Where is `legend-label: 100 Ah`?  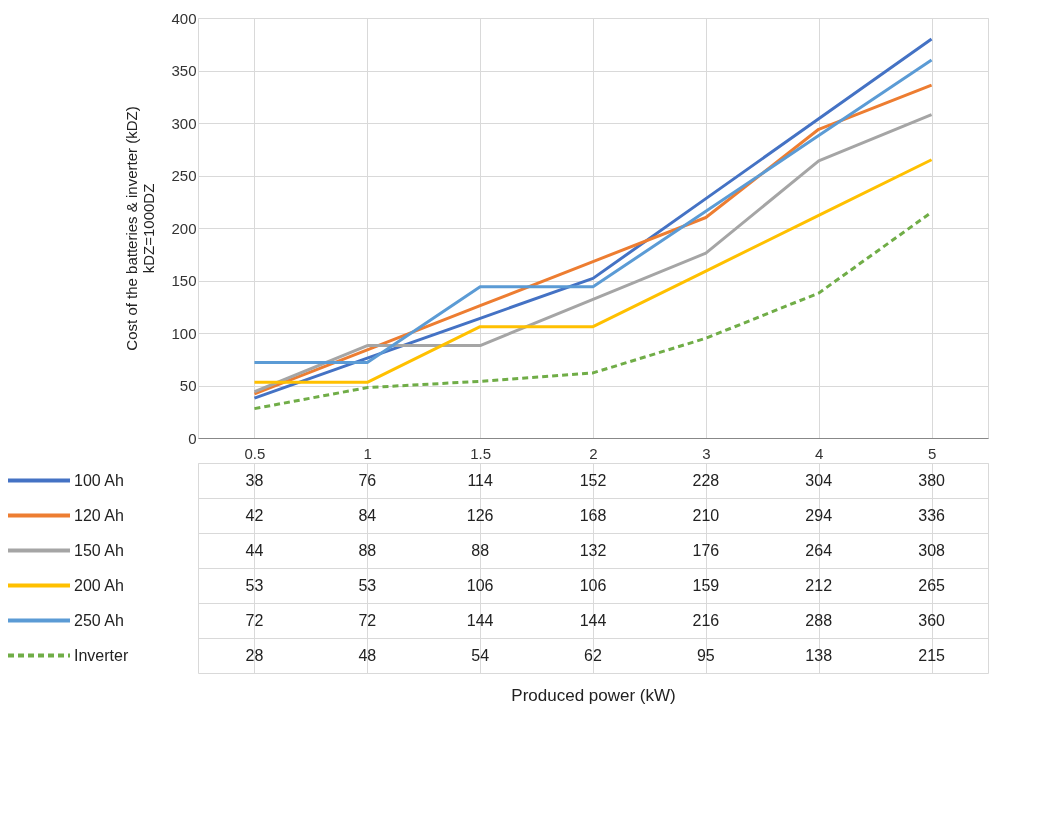 legend-label: 100 Ah is located at coordinates (99, 480).